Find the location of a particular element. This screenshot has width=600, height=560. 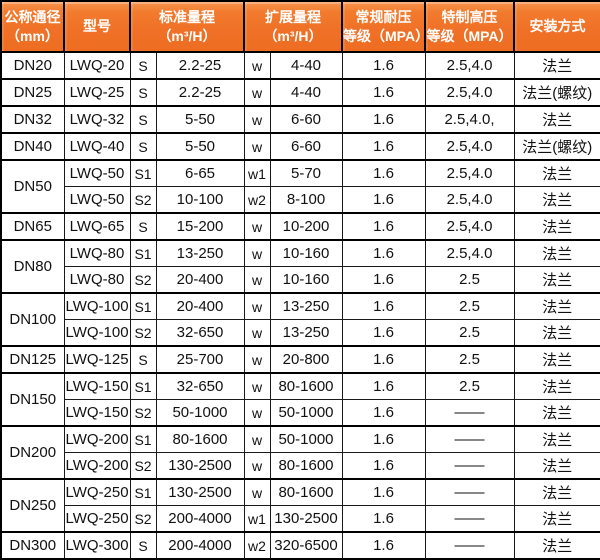

cell-extended-code: w1 is located at coordinates (257, 519).